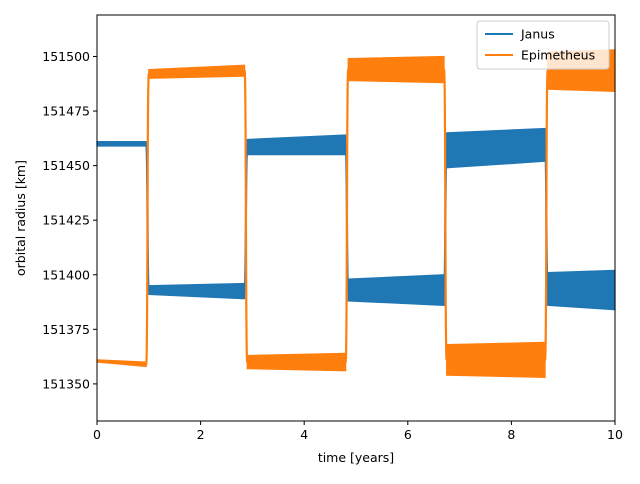 This screenshot has width=640, height=484. I want to click on y-tick-label-151425: 151425, so click(66, 220).